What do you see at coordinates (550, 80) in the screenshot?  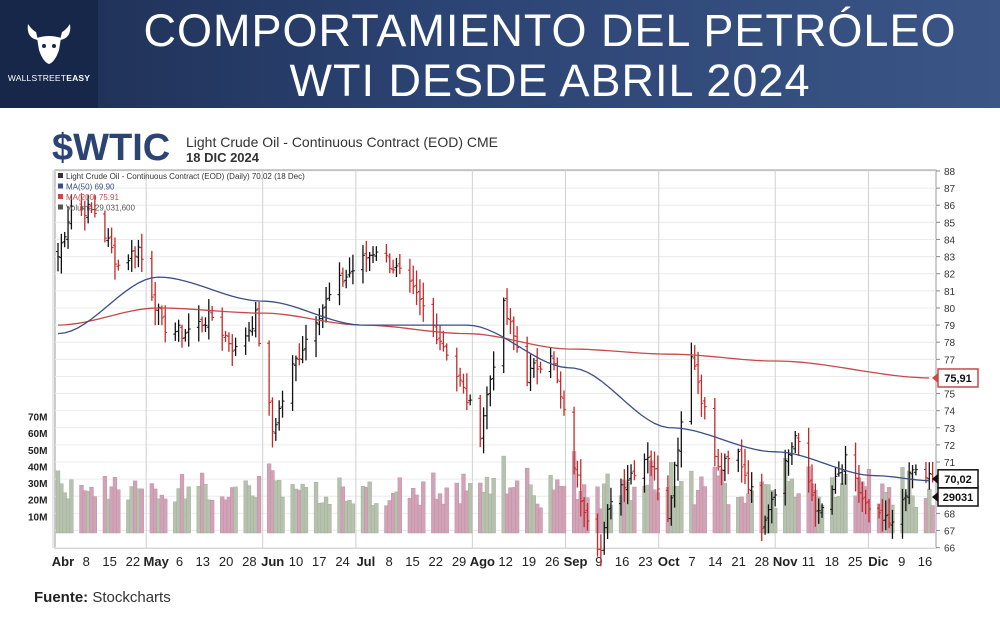 I see `title-line-2: WTI DESDE ABRIL 2024` at bounding box center [550, 80].